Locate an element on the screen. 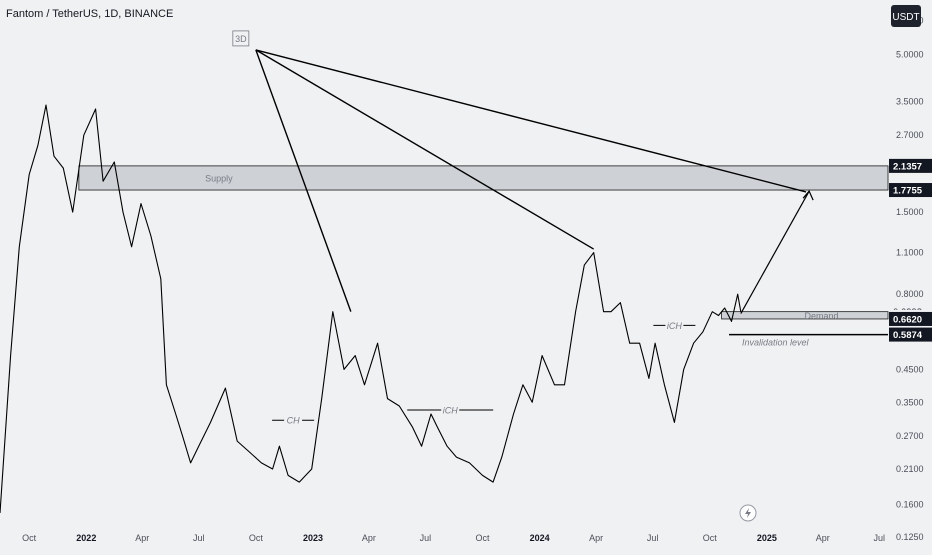 This screenshot has height=555, width=932. y-tick-label: 5.0000 is located at coordinates (910, 55).